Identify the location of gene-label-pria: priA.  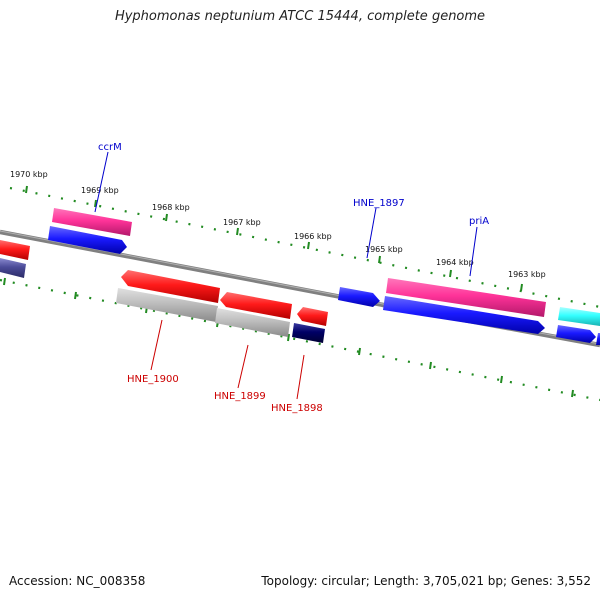
(479, 221).